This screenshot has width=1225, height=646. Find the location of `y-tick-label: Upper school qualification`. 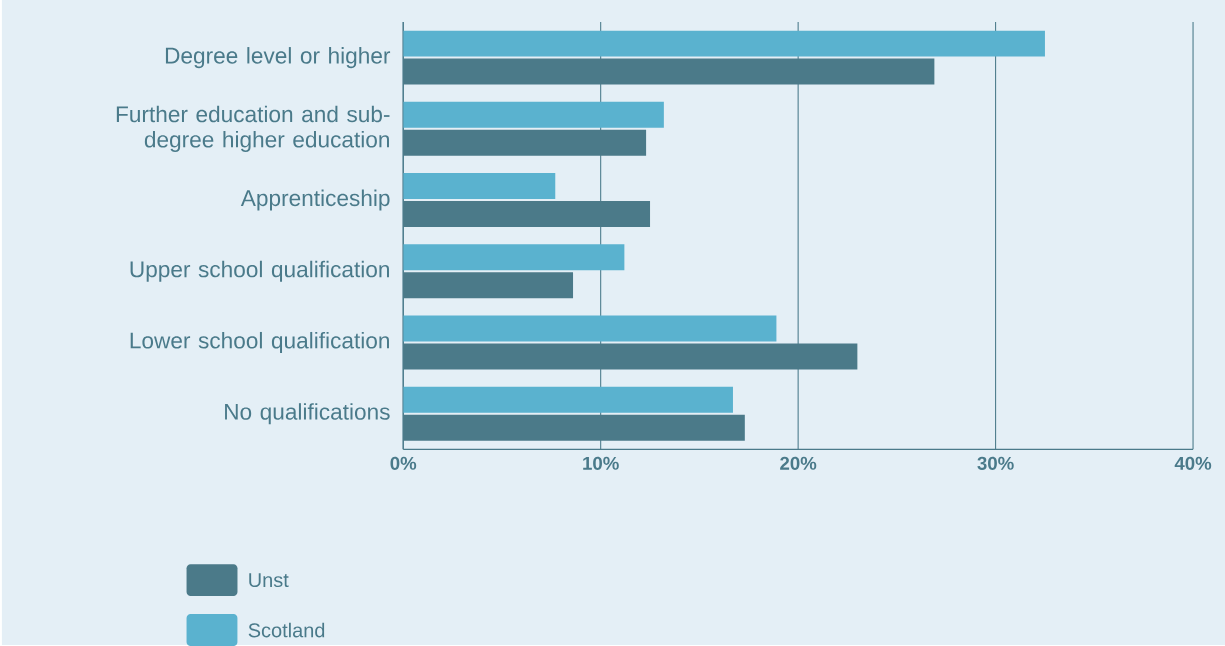

y-tick-label: Upper school qualification is located at coordinates (259, 271).